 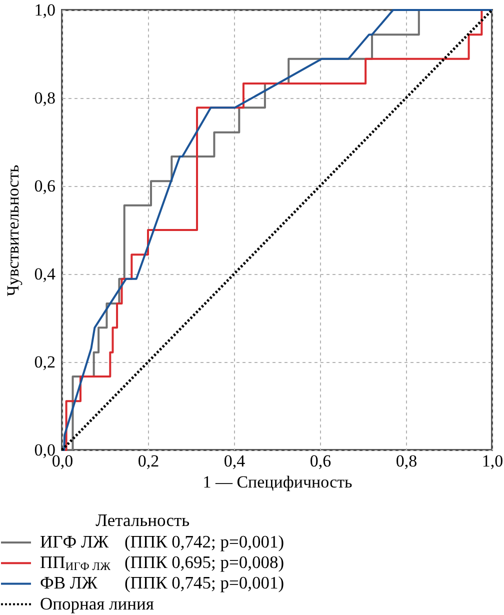 What do you see at coordinates (493, 461) in the screenshot?
I see `x-tick-label: 1,0` at bounding box center [493, 461].